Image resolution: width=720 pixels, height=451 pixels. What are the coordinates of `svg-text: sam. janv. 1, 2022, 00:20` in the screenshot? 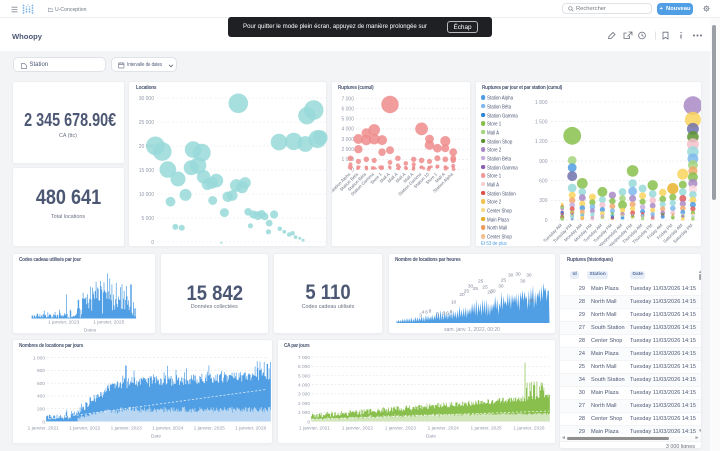 It's located at (472, 330).